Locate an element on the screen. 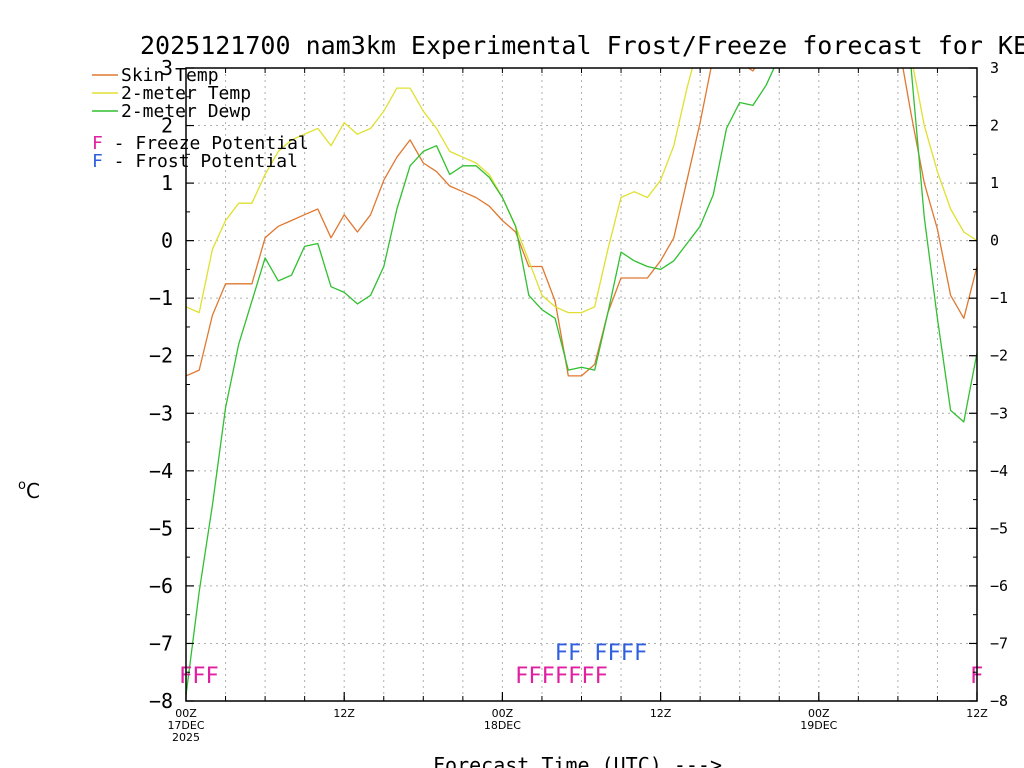 The width and height of the screenshot is (1024, 768). y-tick-label-right: −3 is located at coordinates (999, 413).